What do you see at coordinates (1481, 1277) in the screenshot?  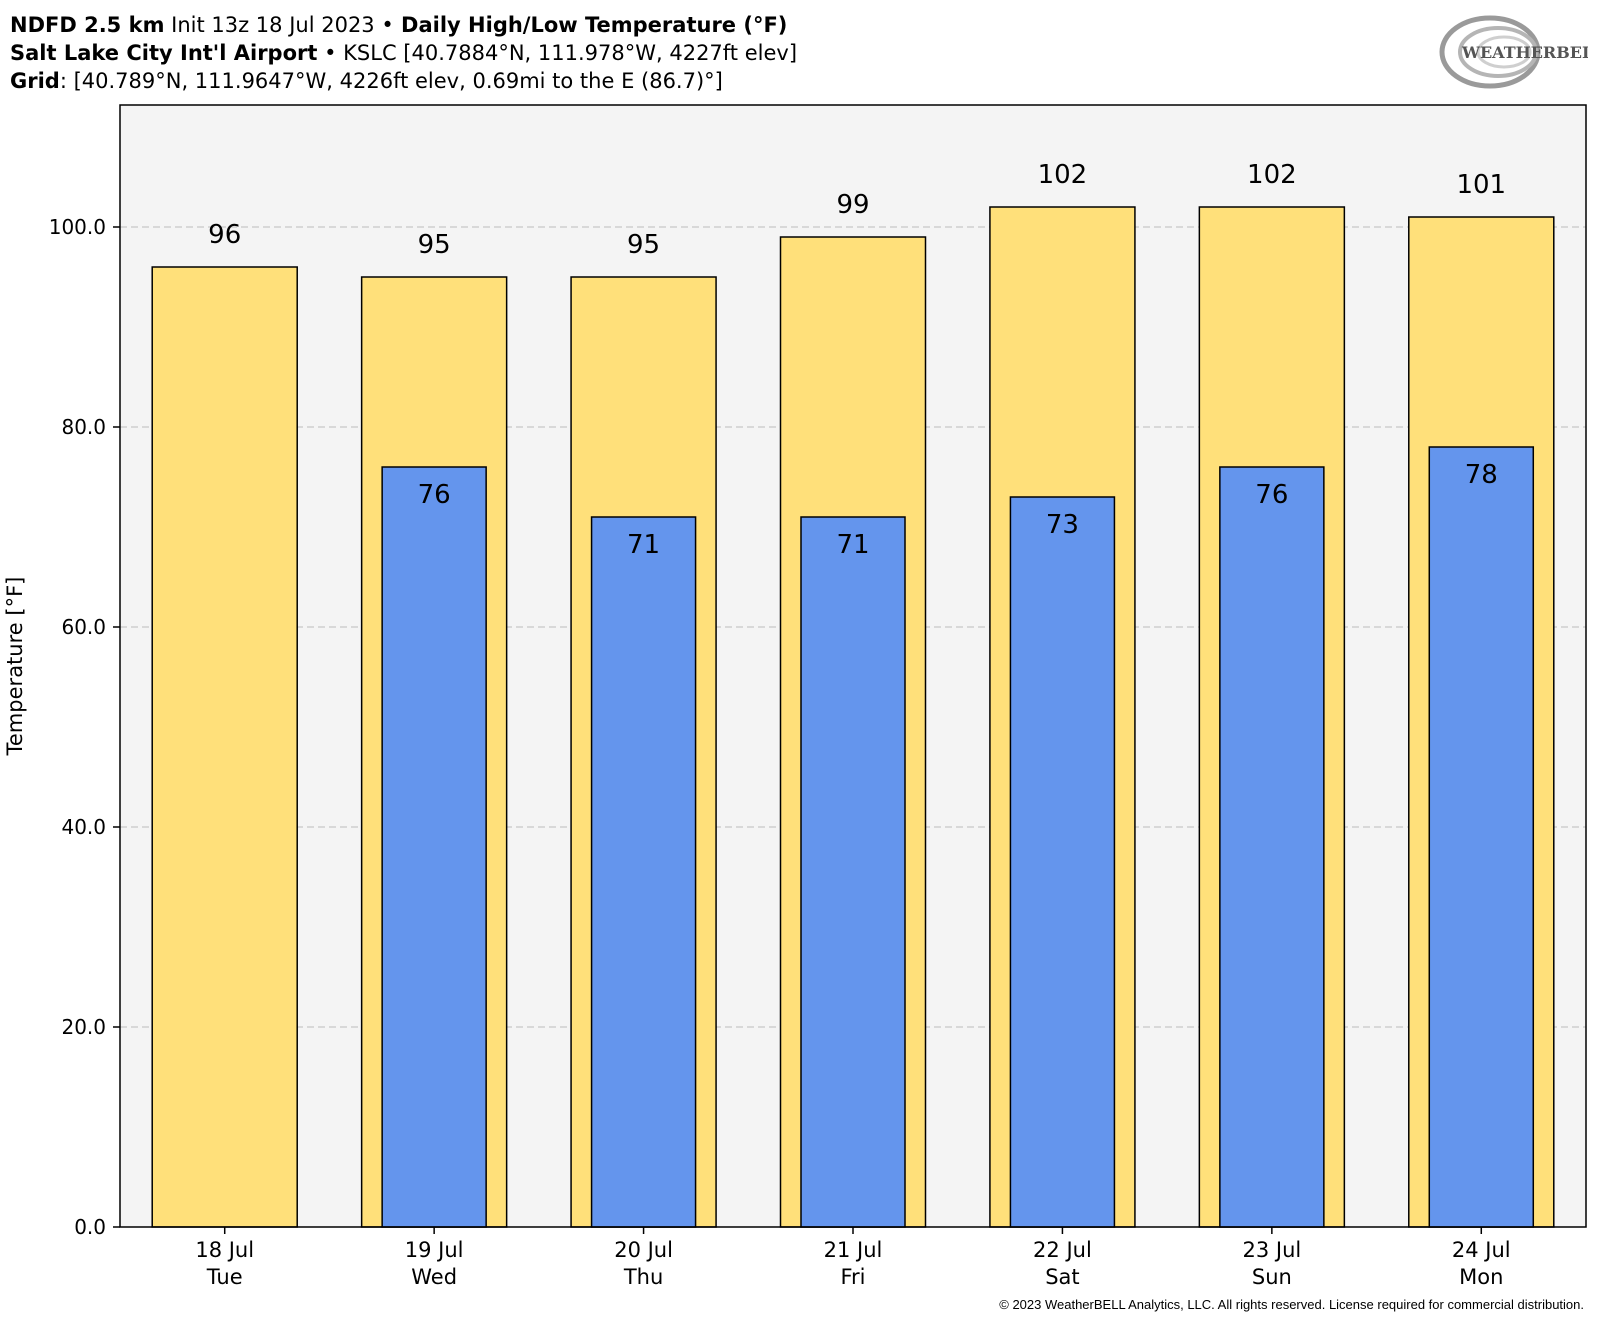 I see `x-tick-label-day: Mon` at bounding box center [1481, 1277].